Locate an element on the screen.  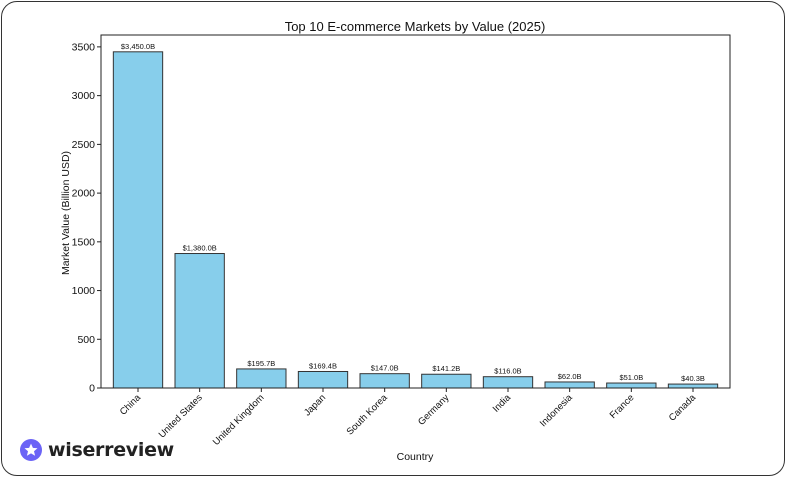
x-tick-label: France is located at coordinates (622, 406).